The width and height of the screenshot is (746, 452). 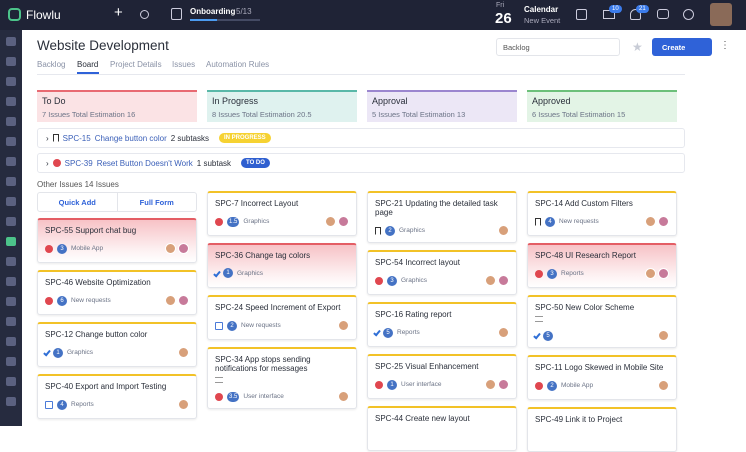 What do you see at coordinates (389, 366) in the screenshot?
I see `issue-key: SPC-25` at bounding box center [389, 366].